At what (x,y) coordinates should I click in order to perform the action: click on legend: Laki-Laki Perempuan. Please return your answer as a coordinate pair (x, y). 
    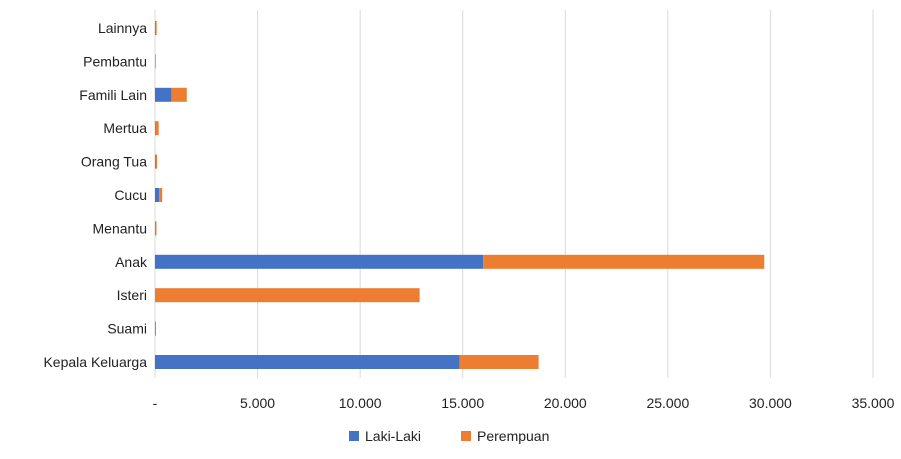
    Looking at the image, I should click on (449, 436).